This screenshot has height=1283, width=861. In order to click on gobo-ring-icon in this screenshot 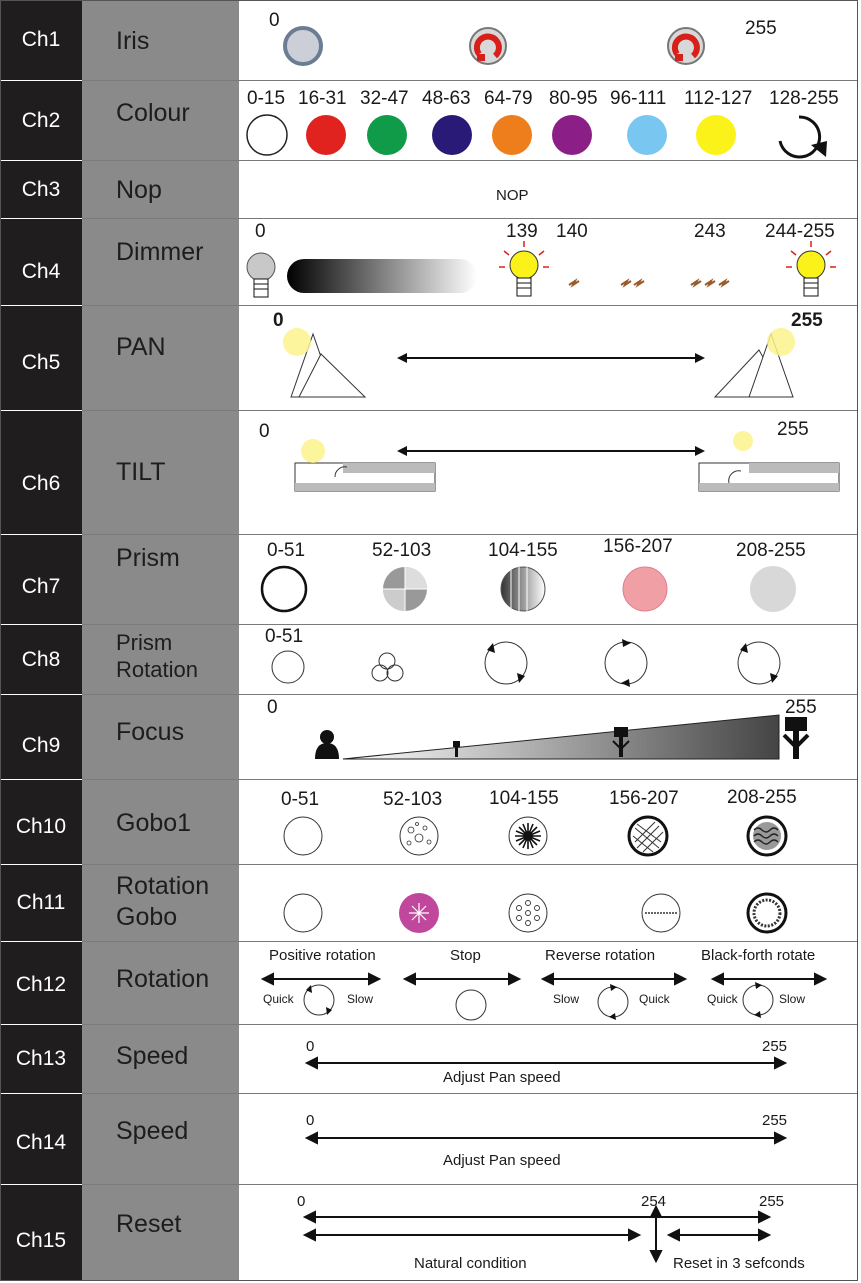, I will do `click(767, 913)`.